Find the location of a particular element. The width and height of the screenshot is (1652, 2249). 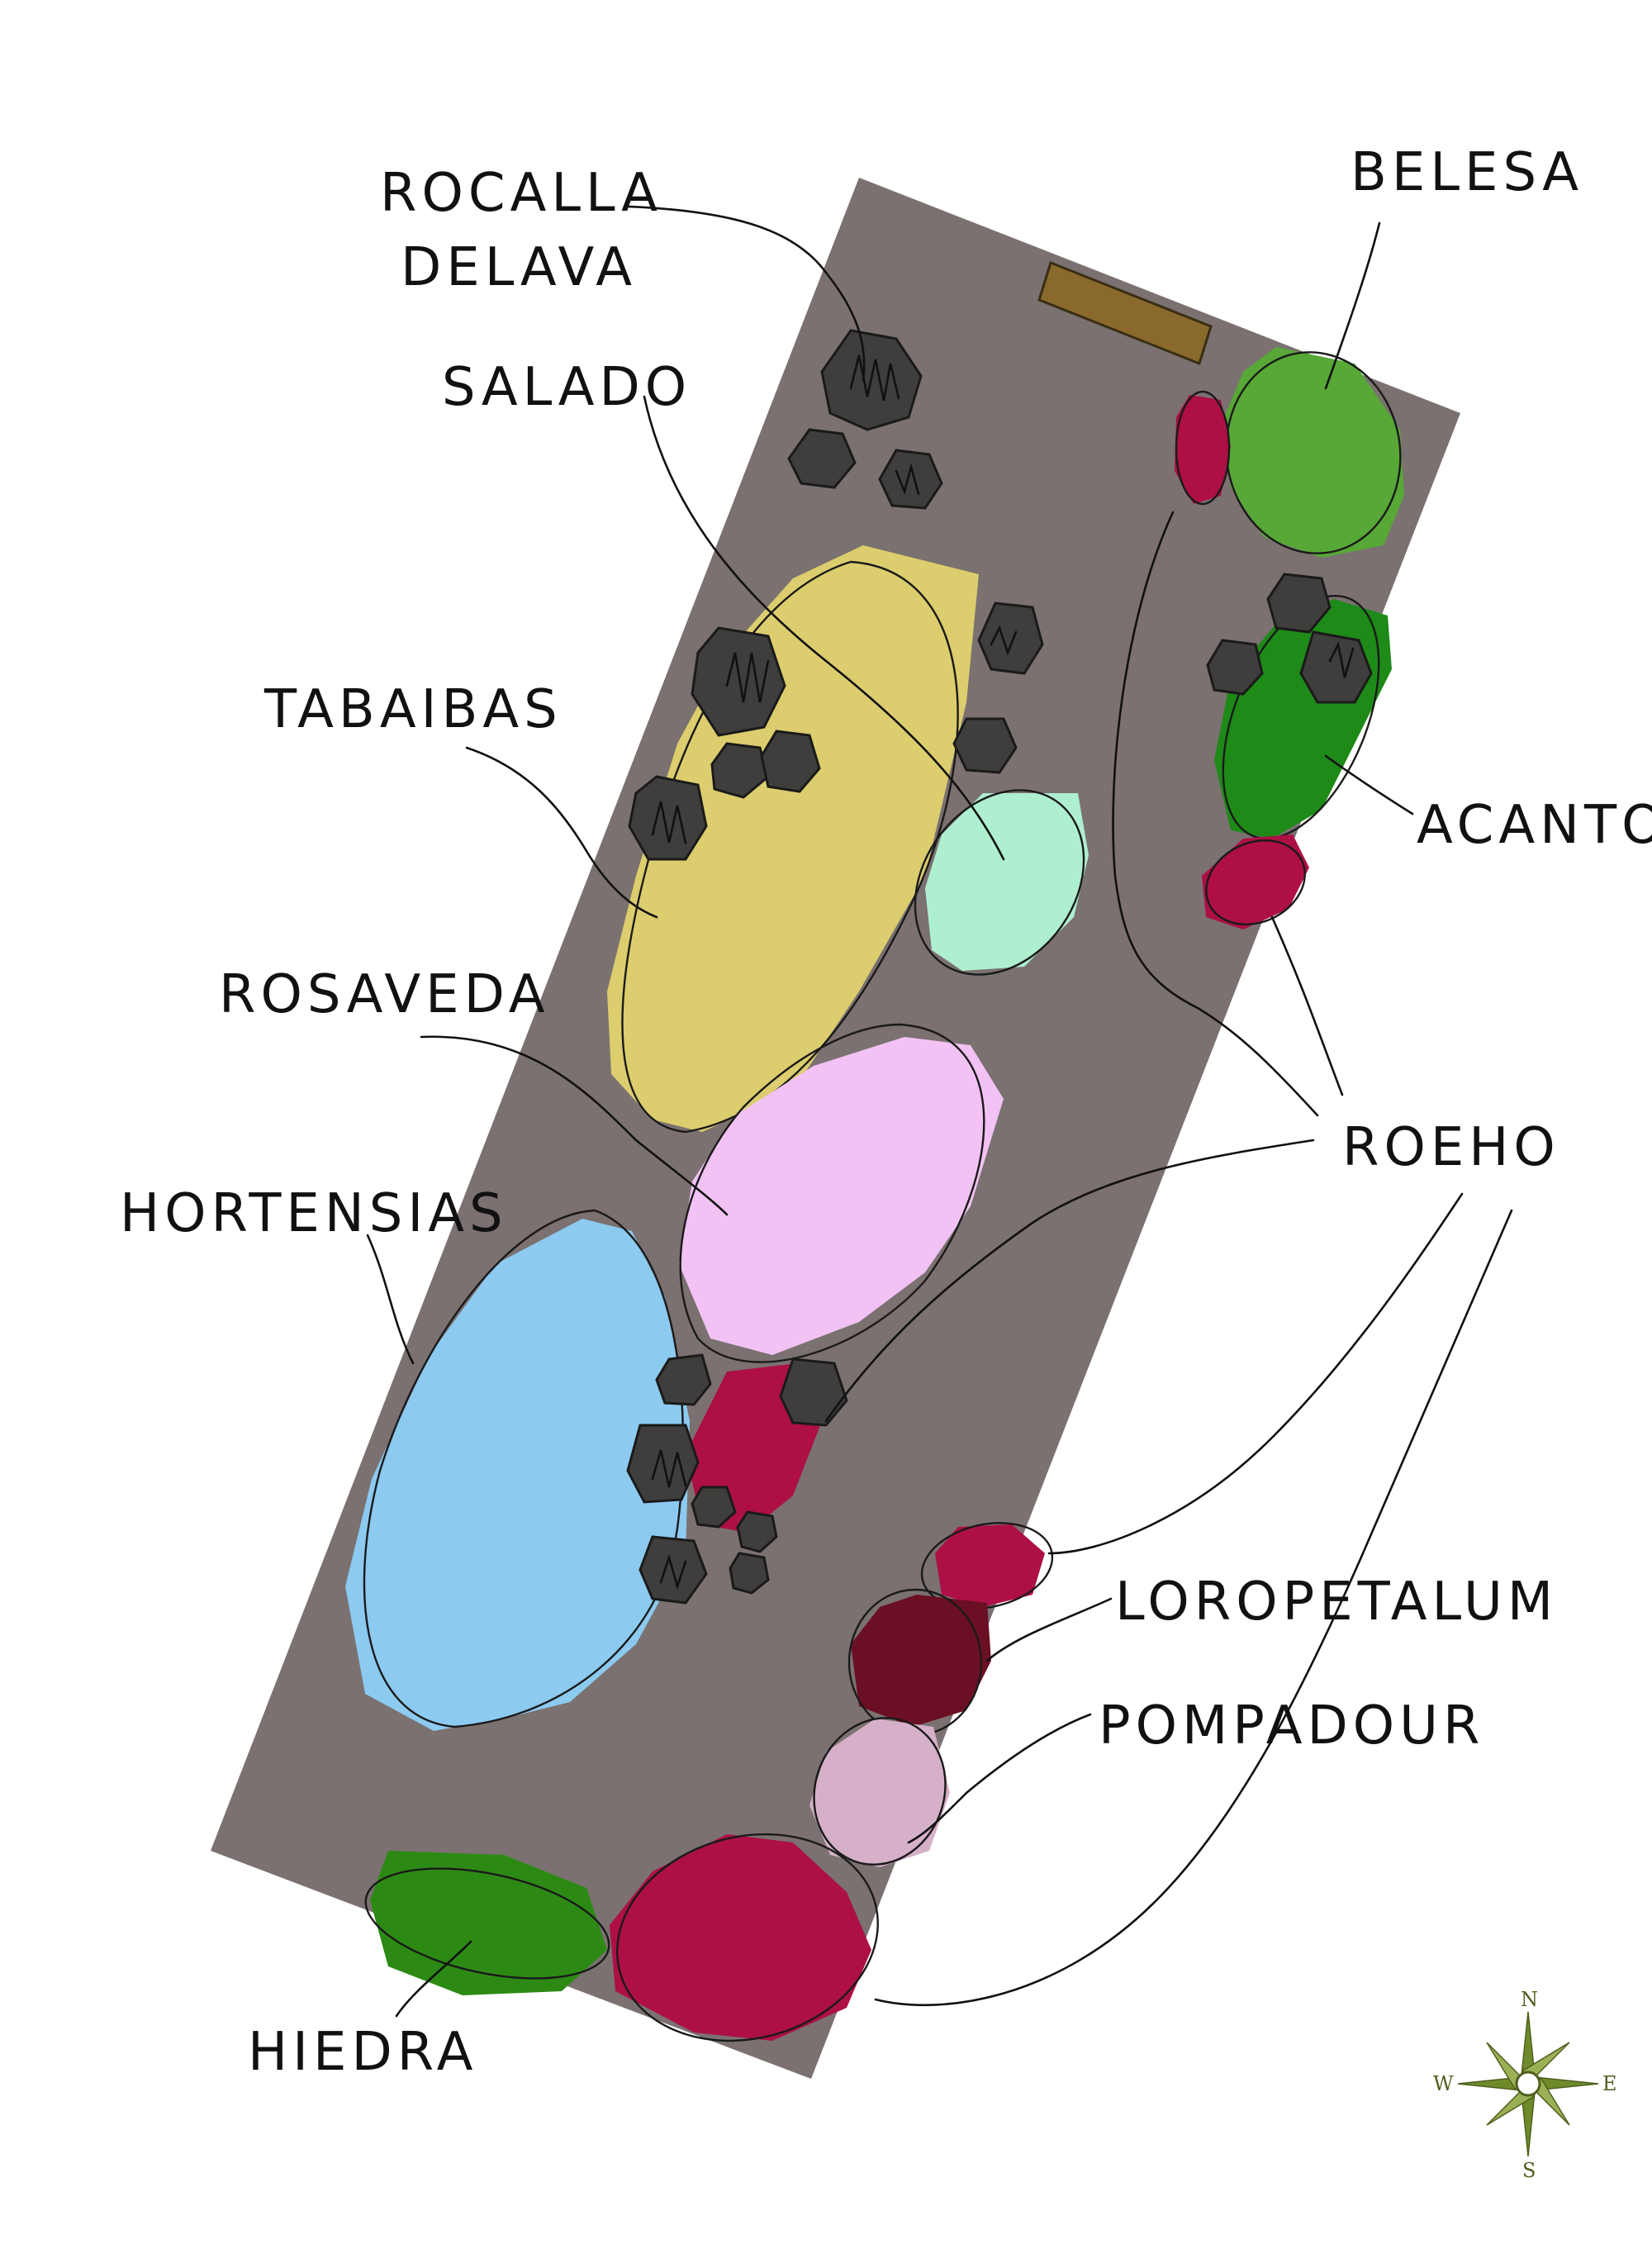

hiedra-outline is located at coordinates (487, 1923).